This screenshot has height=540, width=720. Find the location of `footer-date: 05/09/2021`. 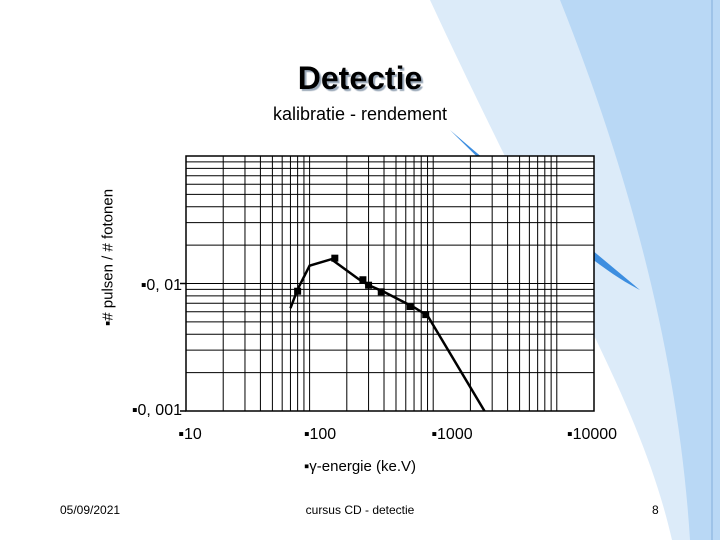

footer-date: 05/09/2021 is located at coordinates (90, 510).